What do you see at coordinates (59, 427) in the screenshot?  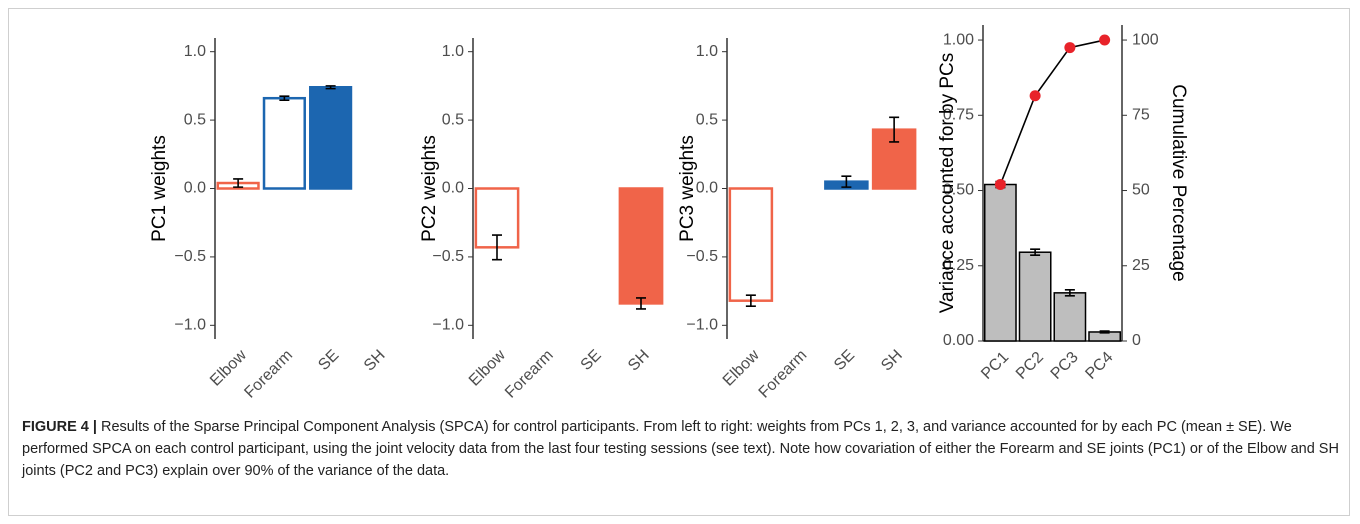 I see `caption-label: FIGURE 4 |` at bounding box center [59, 427].